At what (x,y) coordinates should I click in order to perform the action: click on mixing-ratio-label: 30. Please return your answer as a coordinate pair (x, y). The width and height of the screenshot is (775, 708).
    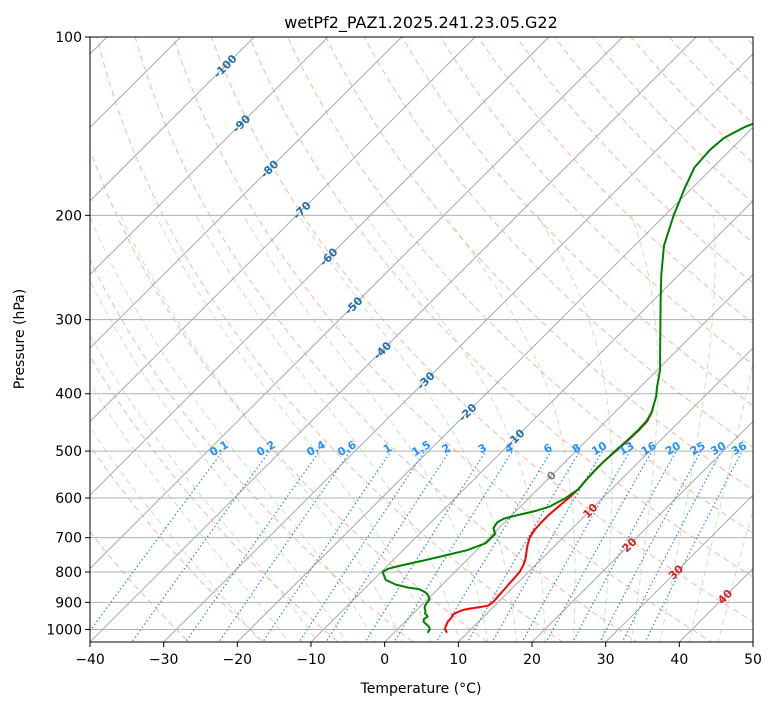
    Looking at the image, I should click on (718, 448).